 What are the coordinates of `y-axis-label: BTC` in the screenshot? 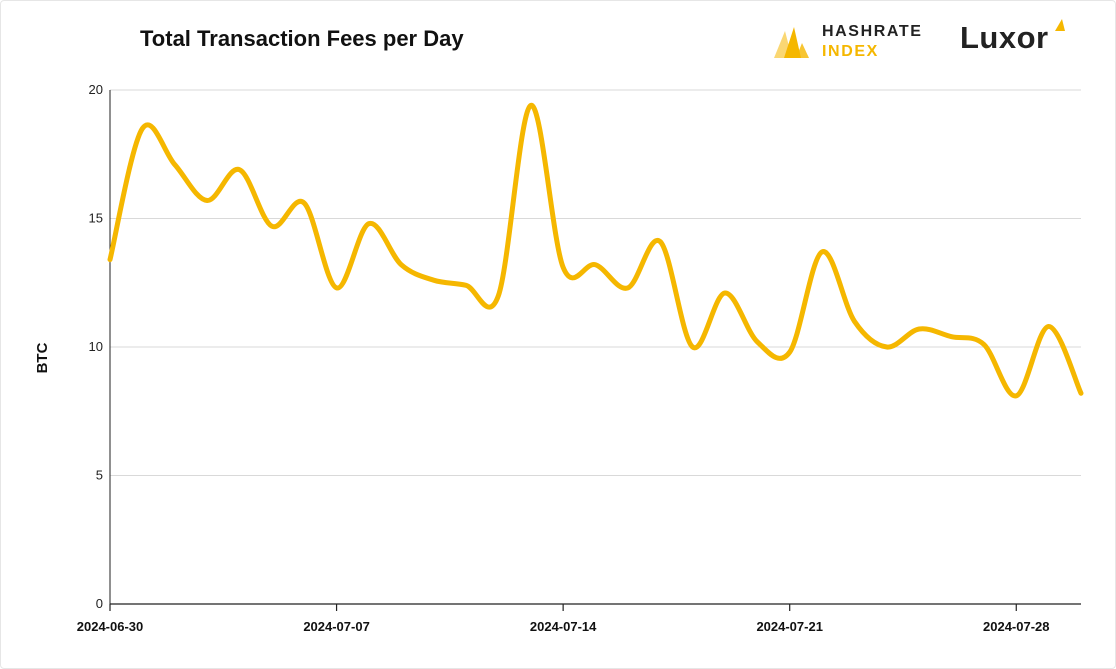 It's located at (42, 357).